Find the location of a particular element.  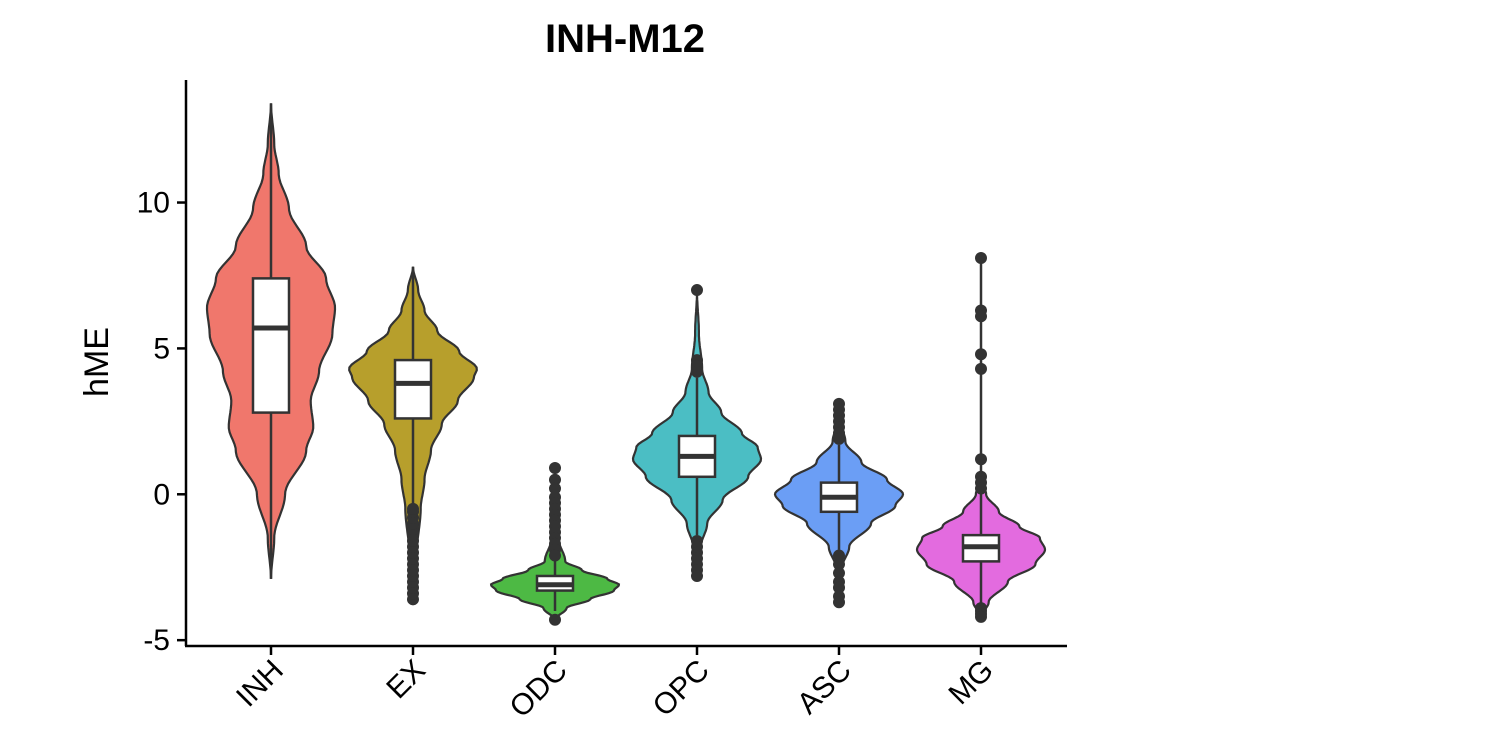

violin-odc is located at coordinates (555, 544).